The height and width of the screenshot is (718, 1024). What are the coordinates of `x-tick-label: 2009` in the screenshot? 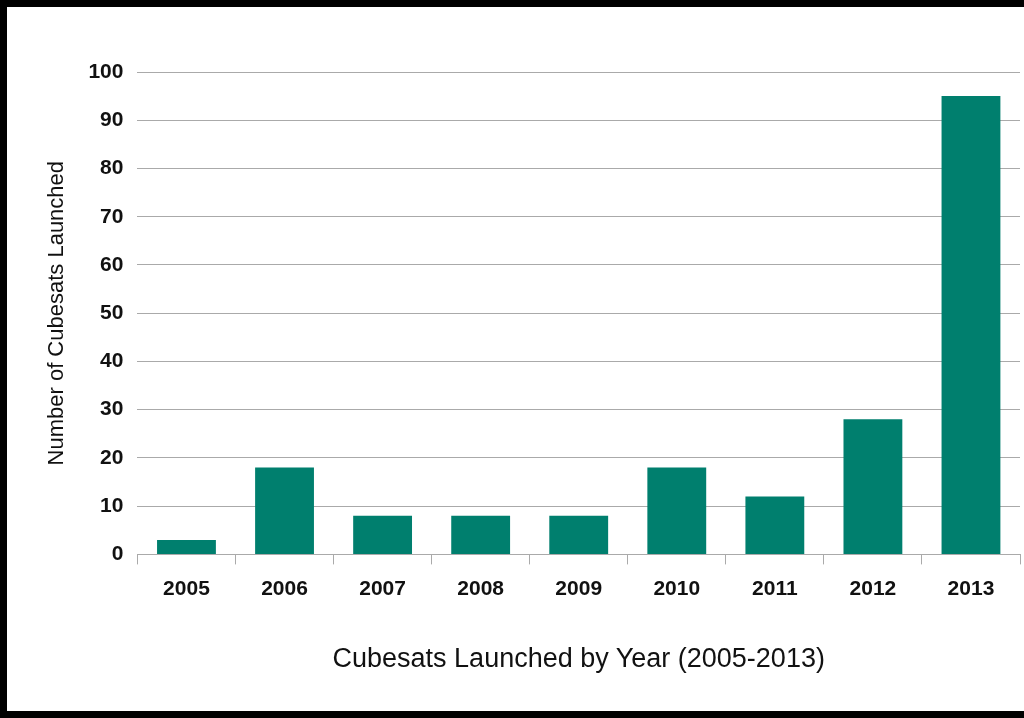 It's located at (579, 587).